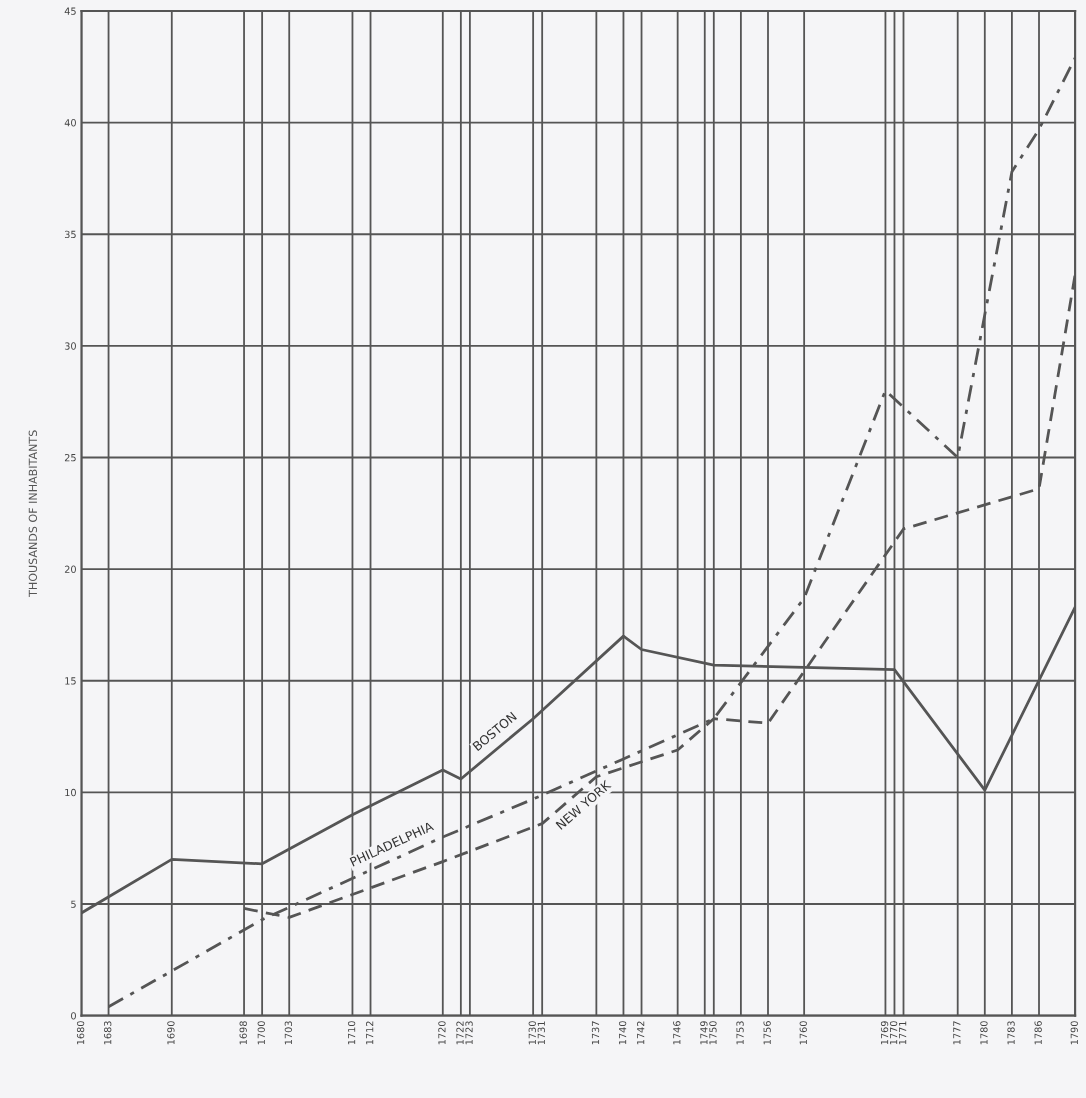  What do you see at coordinates (70, 681) in the screenshot?
I see `y-tick-label: 15` at bounding box center [70, 681].